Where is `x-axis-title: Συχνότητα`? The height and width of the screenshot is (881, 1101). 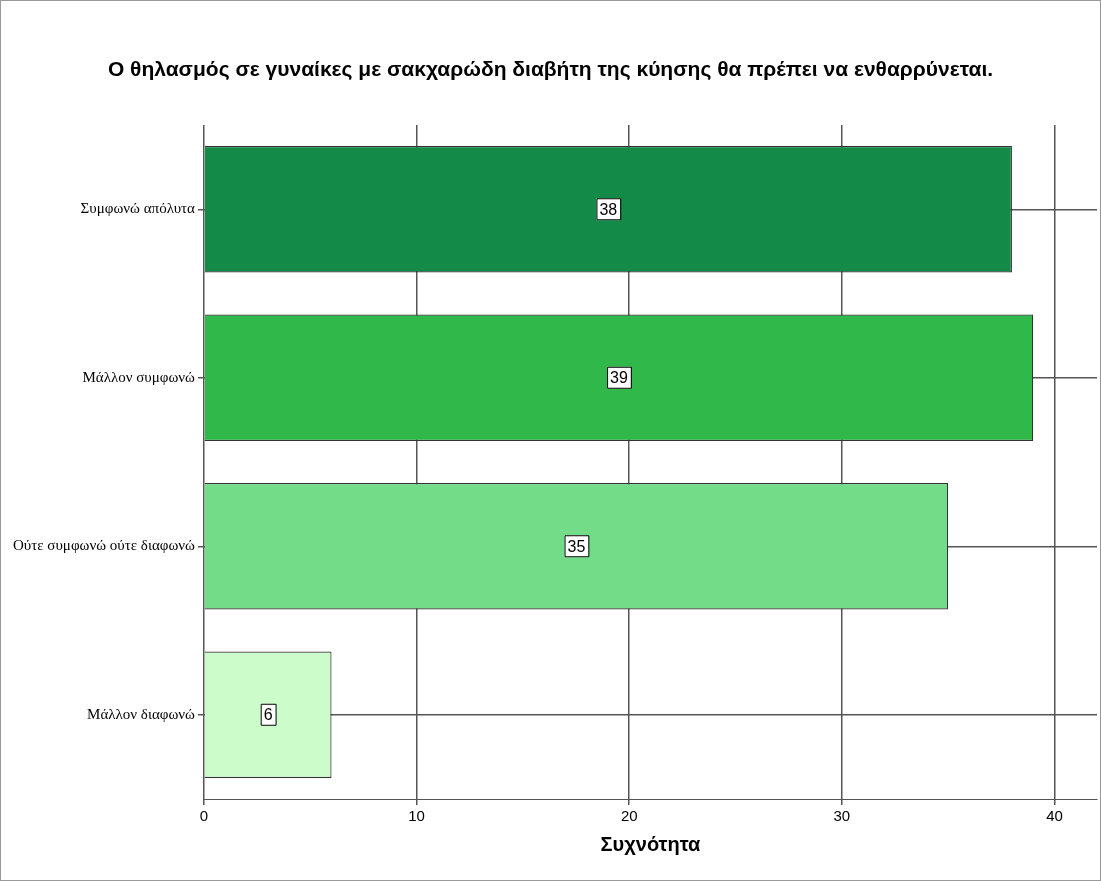 x-axis-title: Συχνότητα is located at coordinates (651, 843).